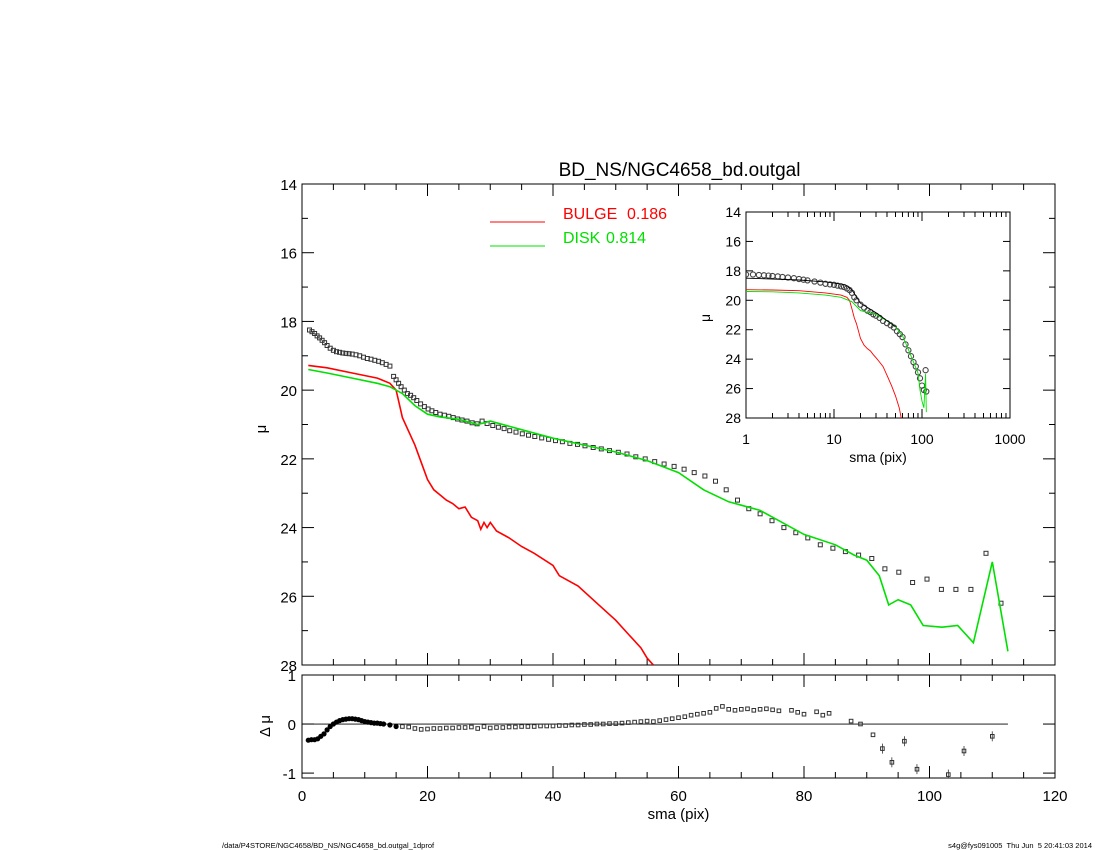 The width and height of the screenshot is (1100, 850). I want to click on x-tick-label: 20, so click(427, 796).